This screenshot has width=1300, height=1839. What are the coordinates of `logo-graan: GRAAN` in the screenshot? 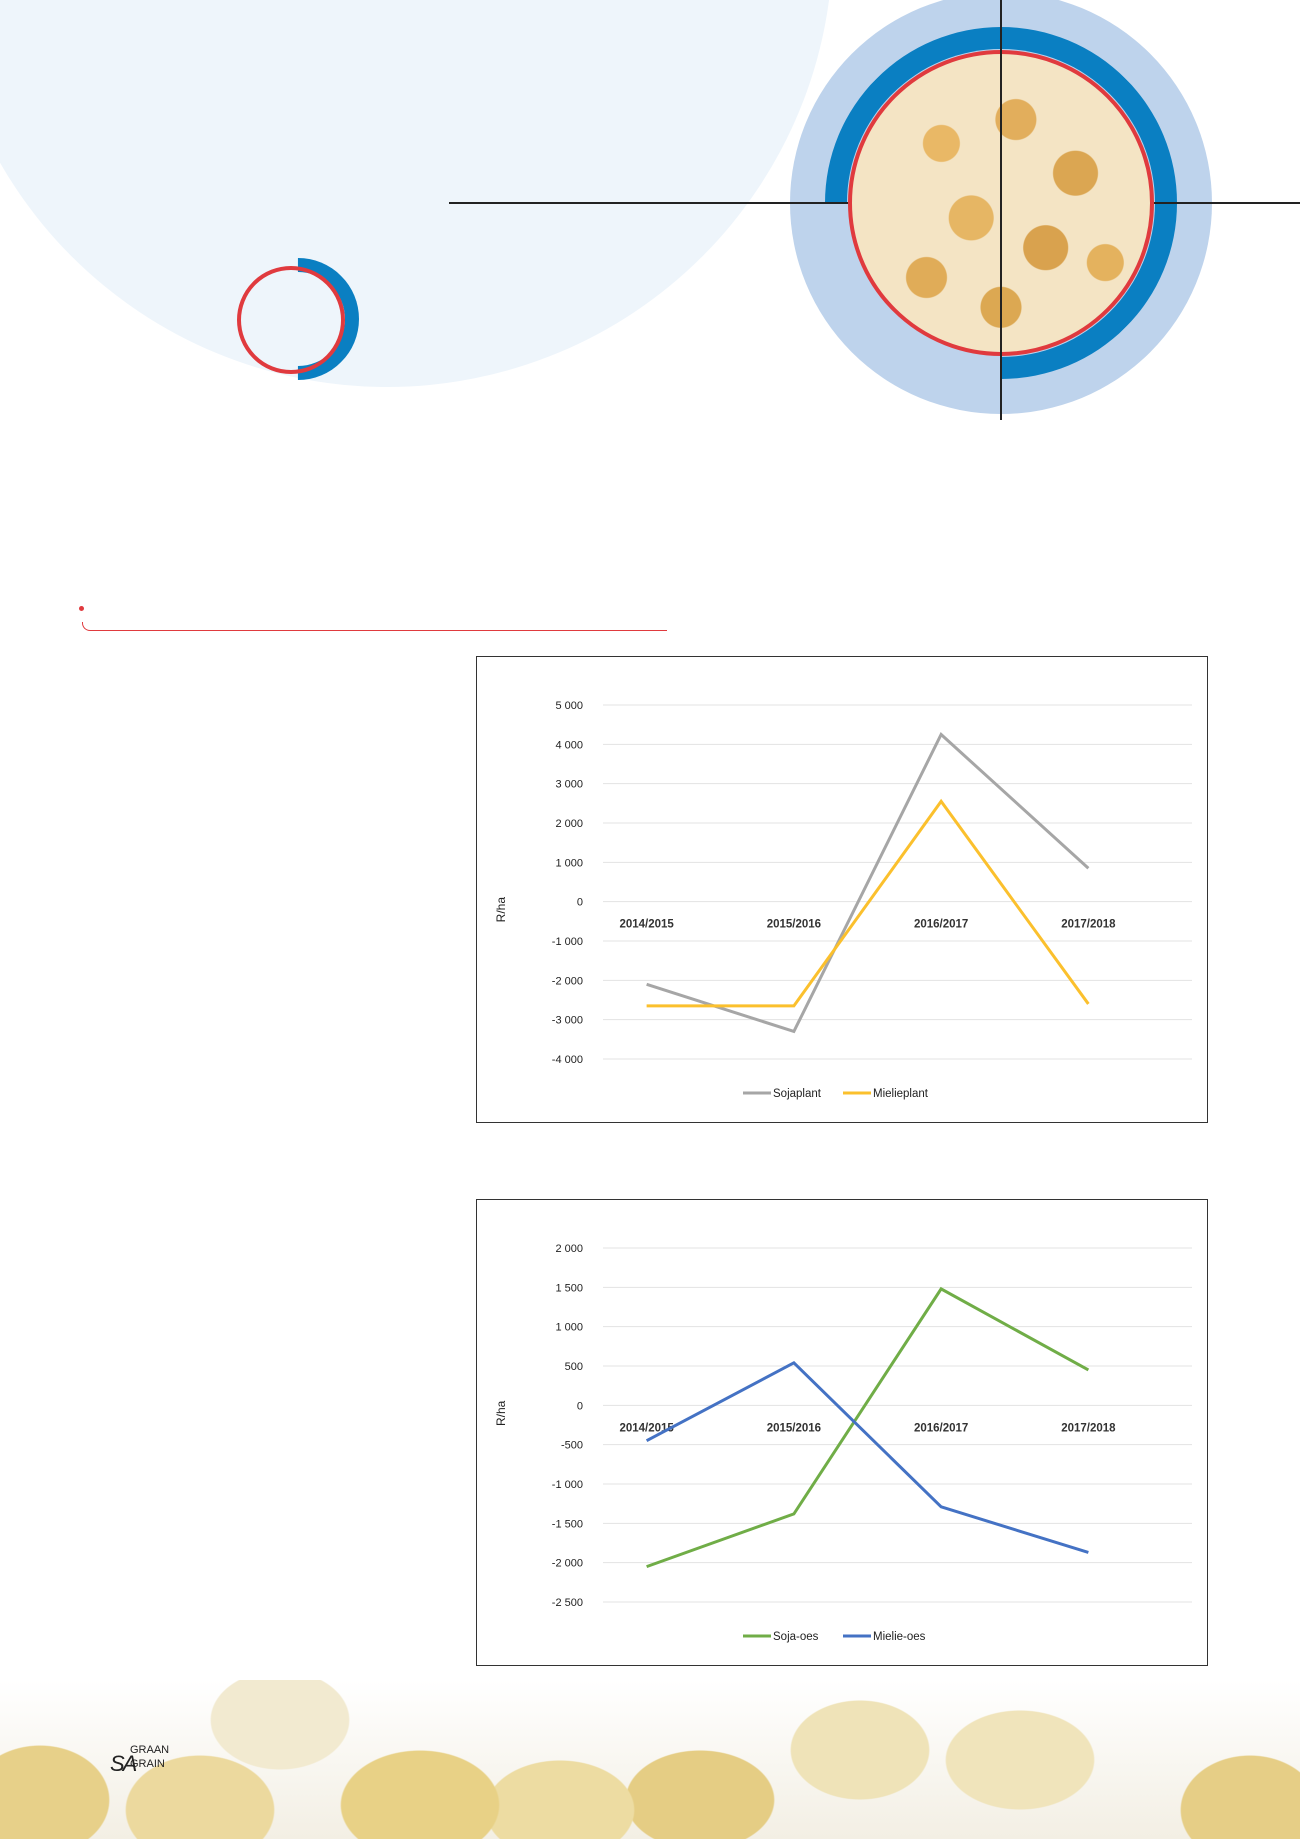 It's located at (150, 1750).